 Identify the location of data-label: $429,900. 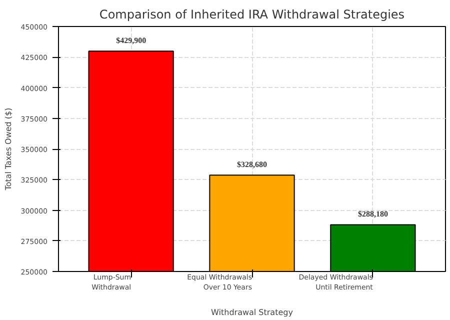
(131, 41).